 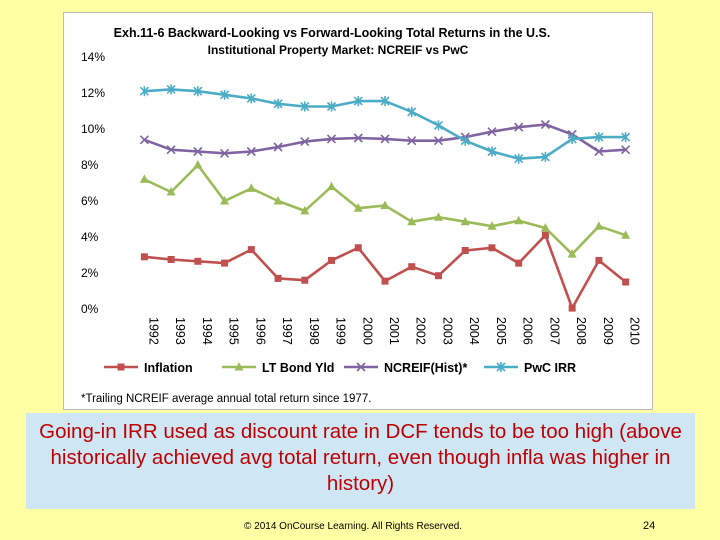 What do you see at coordinates (207, 331) in the screenshot?
I see `x-tick-label: 1994` at bounding box center [207, 331].